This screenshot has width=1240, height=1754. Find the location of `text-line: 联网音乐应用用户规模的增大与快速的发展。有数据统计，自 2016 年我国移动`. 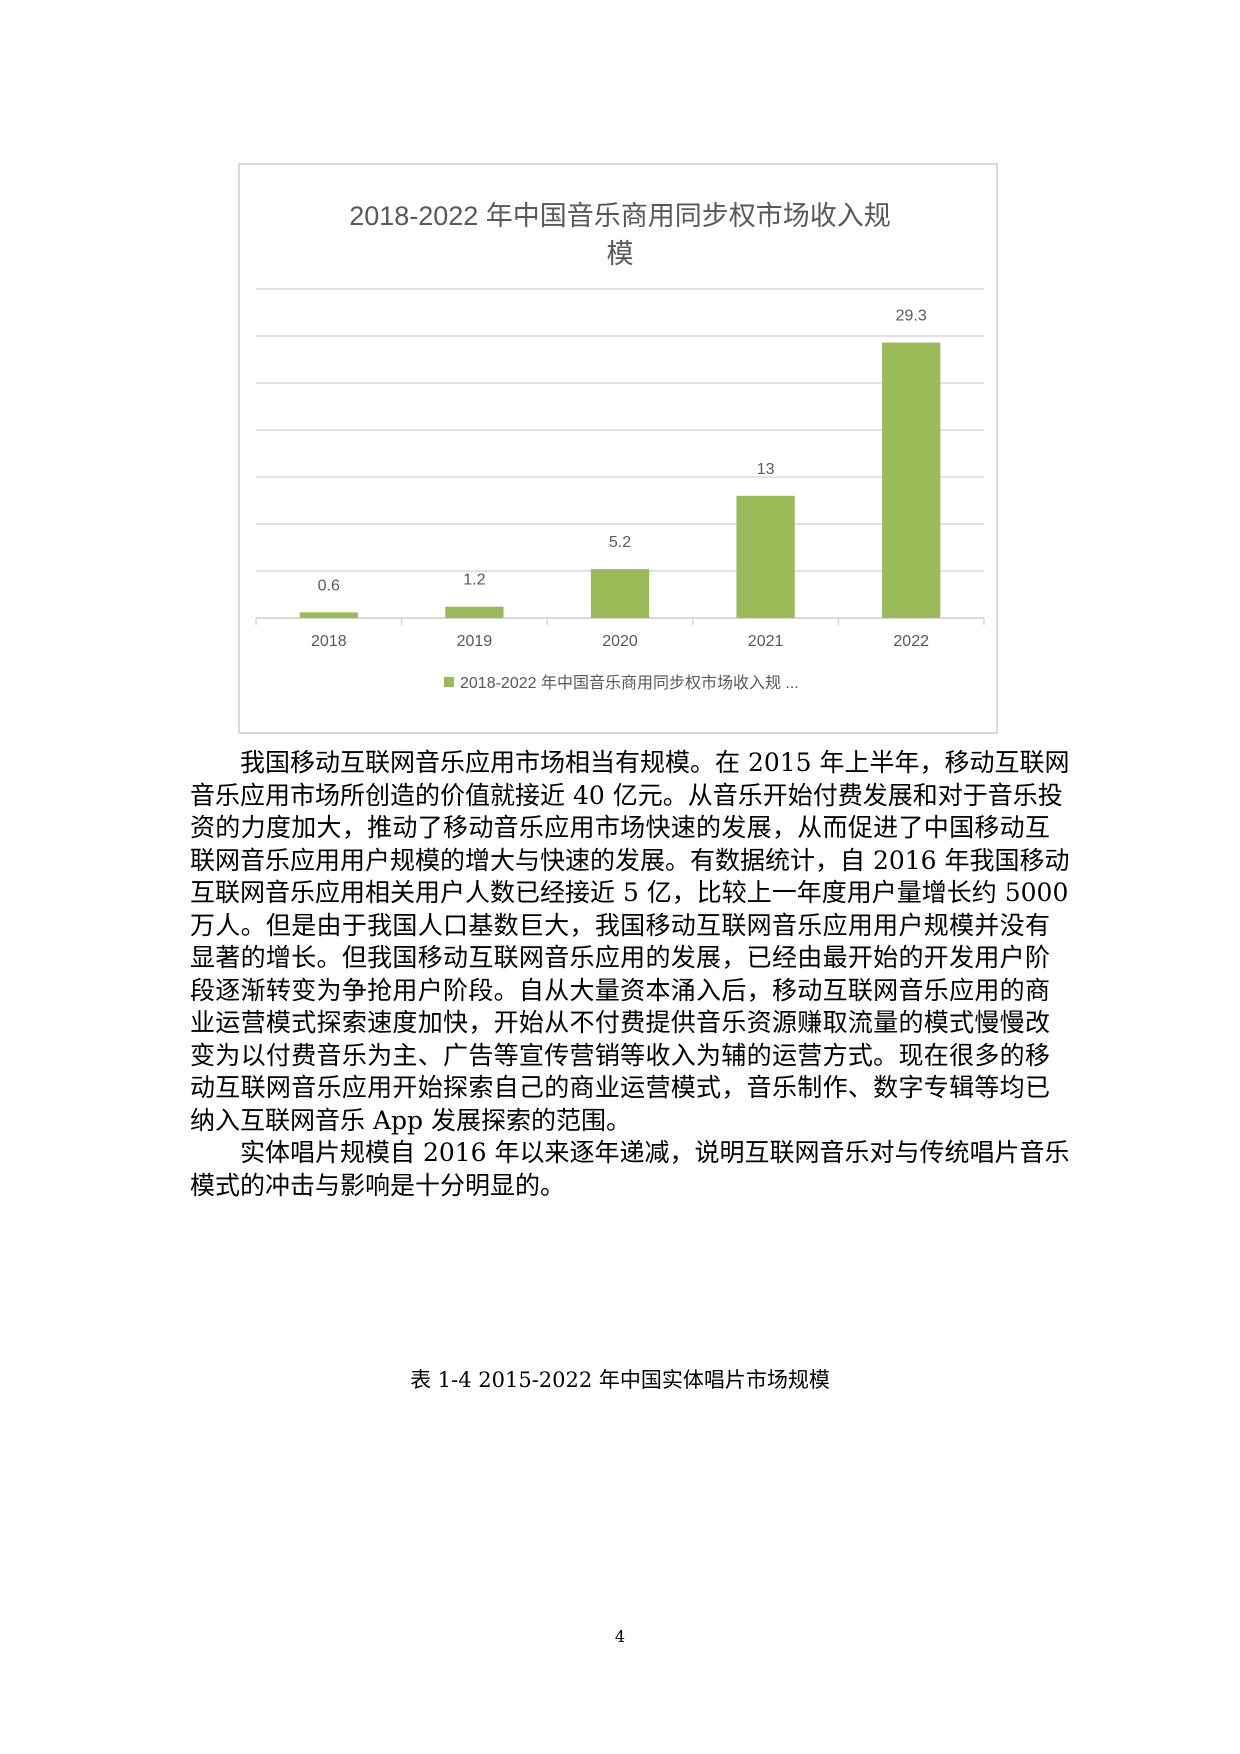

text-line: 联网音乐应用用户规模的增大与快速的发展。有数据统计，自 2016 年我国移动 is located at coordinates (630, 860).